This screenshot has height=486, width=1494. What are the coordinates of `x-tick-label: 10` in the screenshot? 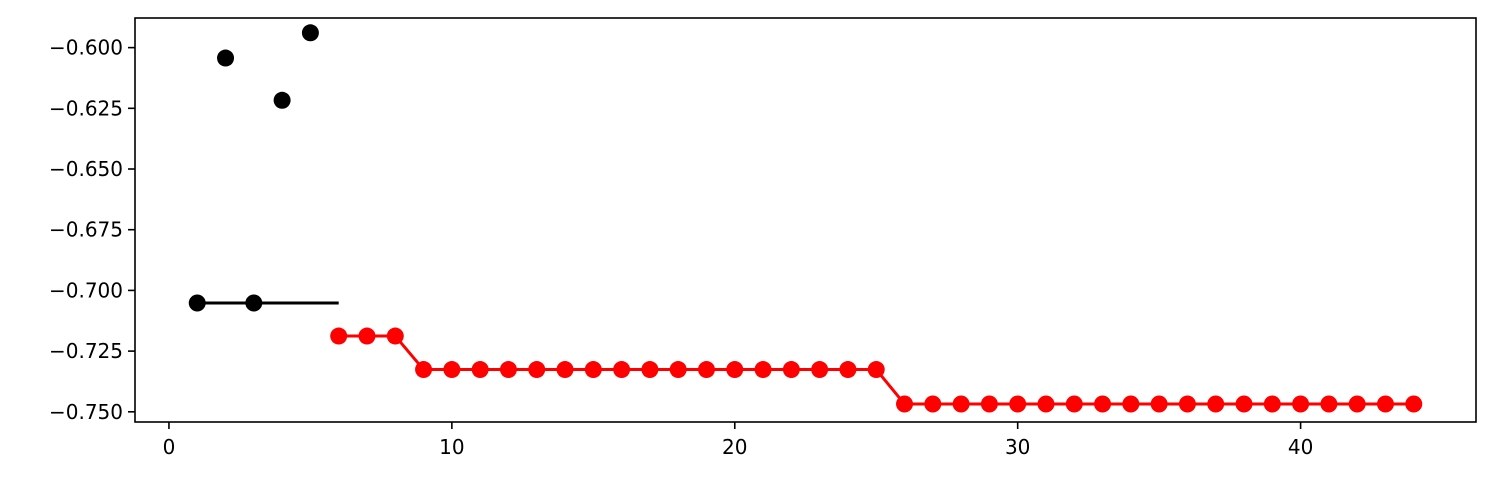 It's located at (451, 447).